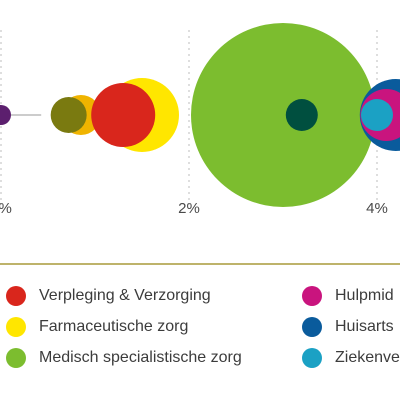 The image size is (400, 400). Describe the element at coordinates (364, 295) in the screenshot. I see `legend-label: Hulpmid` at that location.